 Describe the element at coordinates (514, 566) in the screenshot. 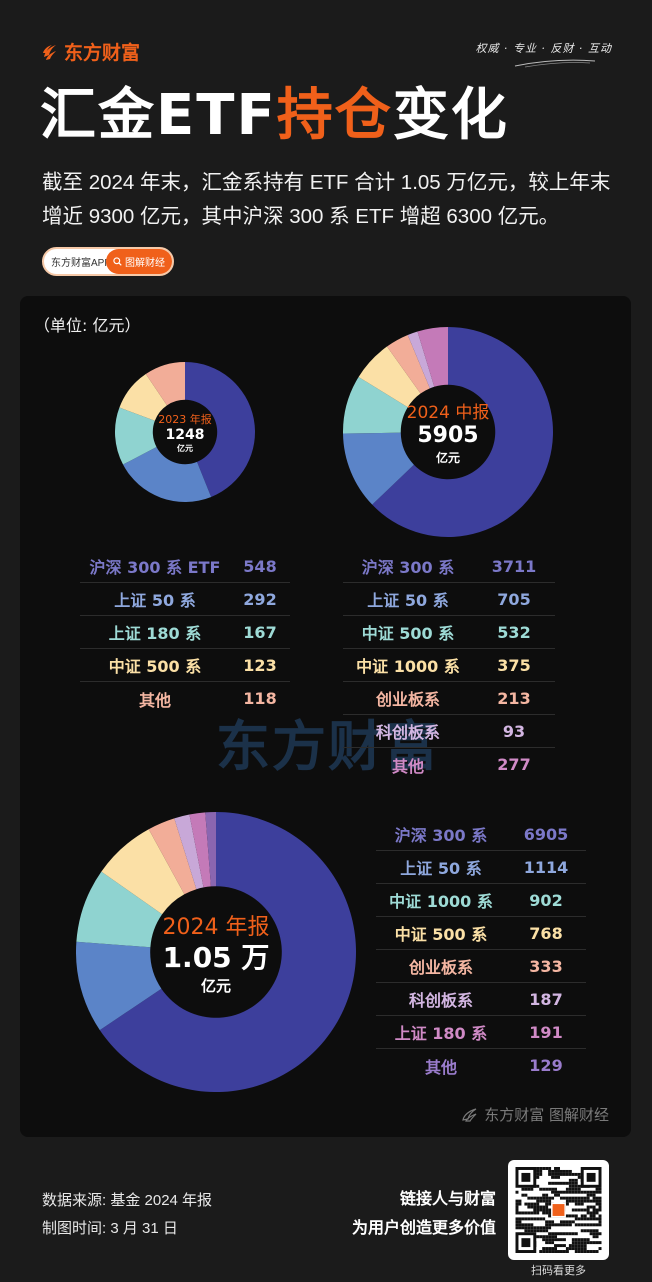

I see `row-value: 3711` at that location.